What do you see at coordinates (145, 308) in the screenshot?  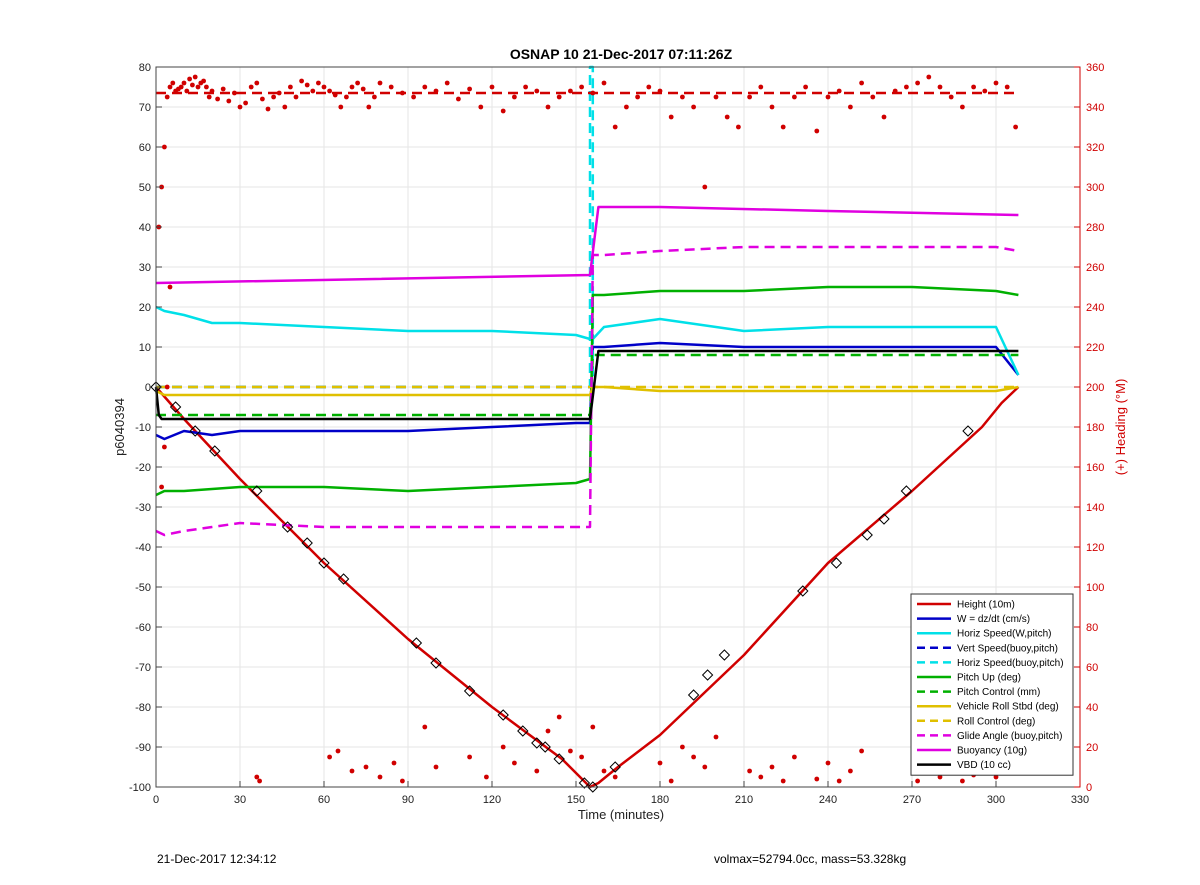 I see `y-tick-label: 20` at bounding box center [145, 308].